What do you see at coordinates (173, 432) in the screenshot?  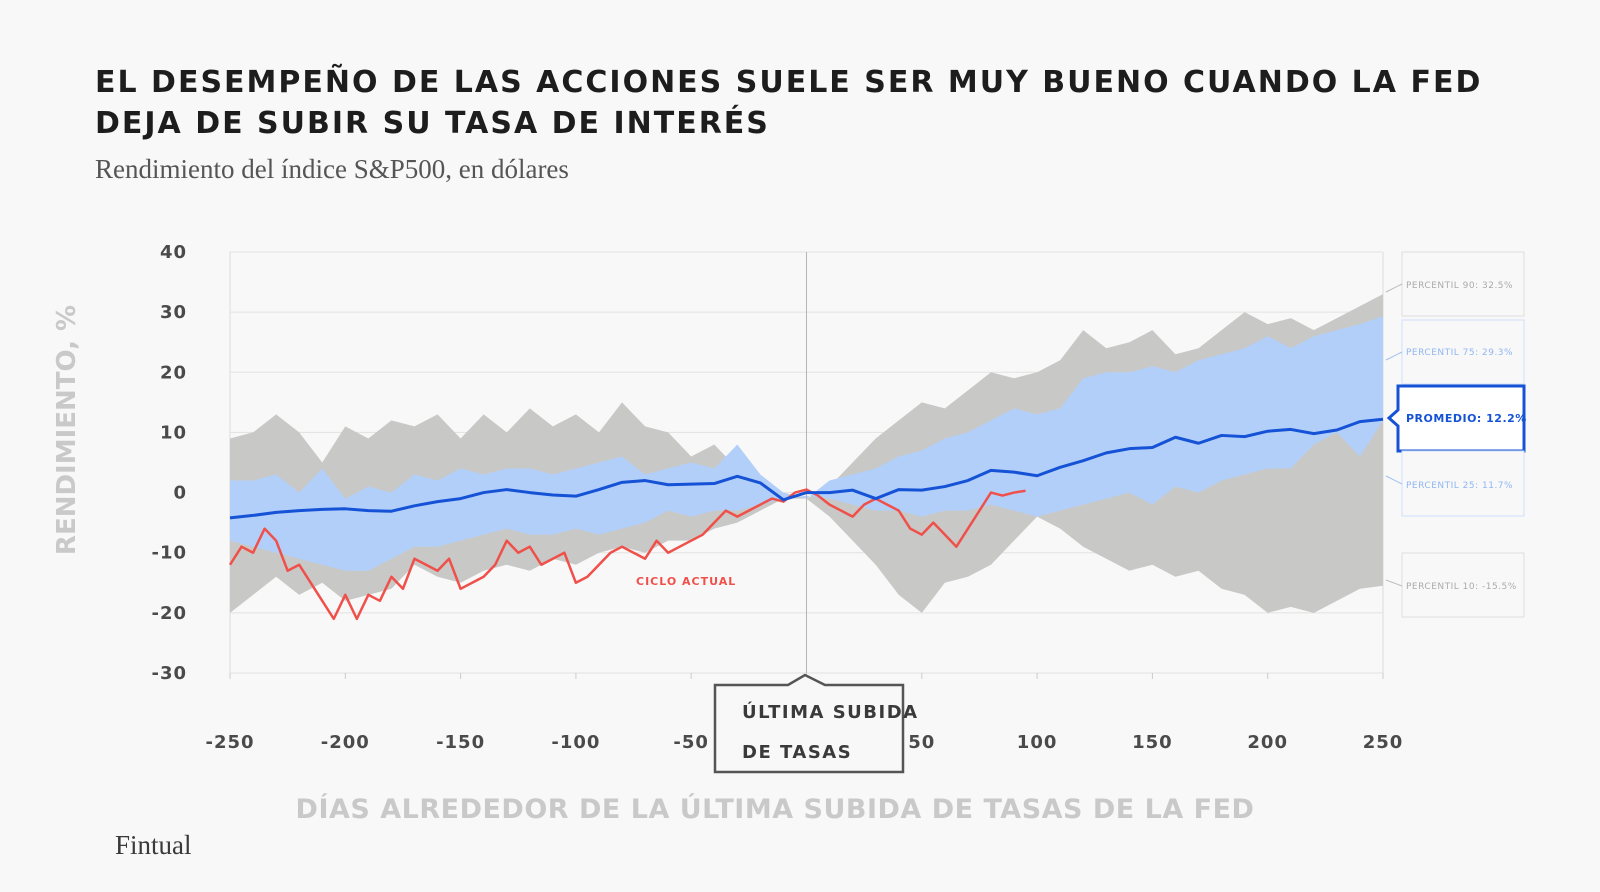 I see `y-tick-label: 10` at bounding box center [173, 432].